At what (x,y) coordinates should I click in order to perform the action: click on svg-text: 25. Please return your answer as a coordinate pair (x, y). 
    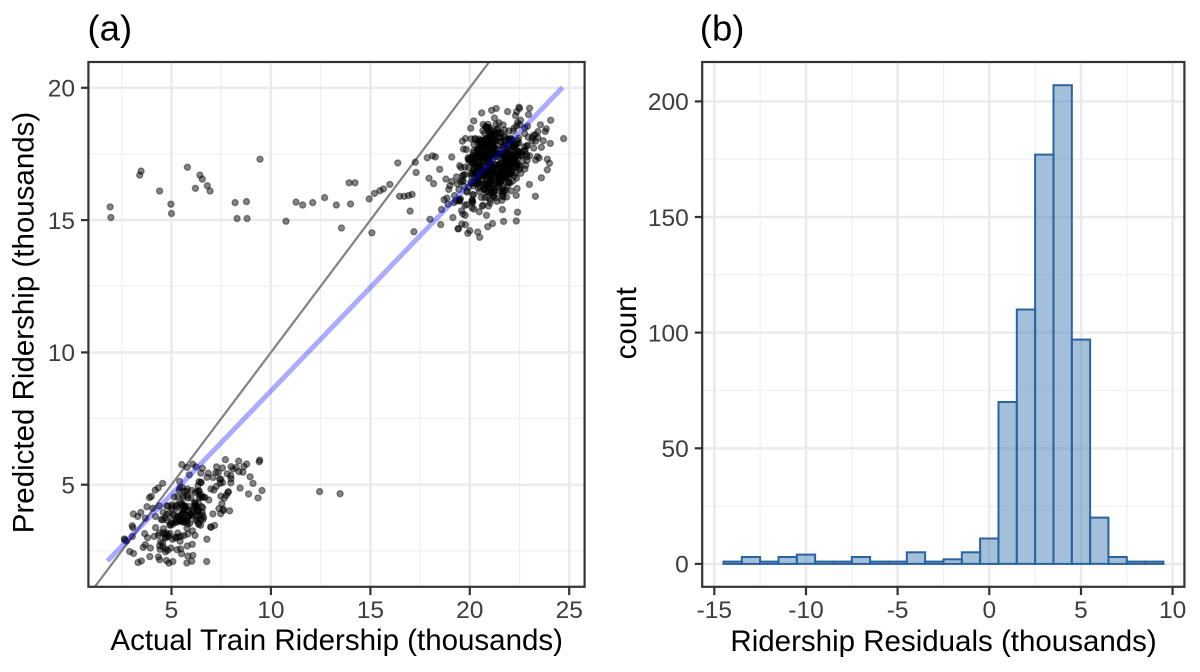
    Looking at the image, I should click on (569, 610).